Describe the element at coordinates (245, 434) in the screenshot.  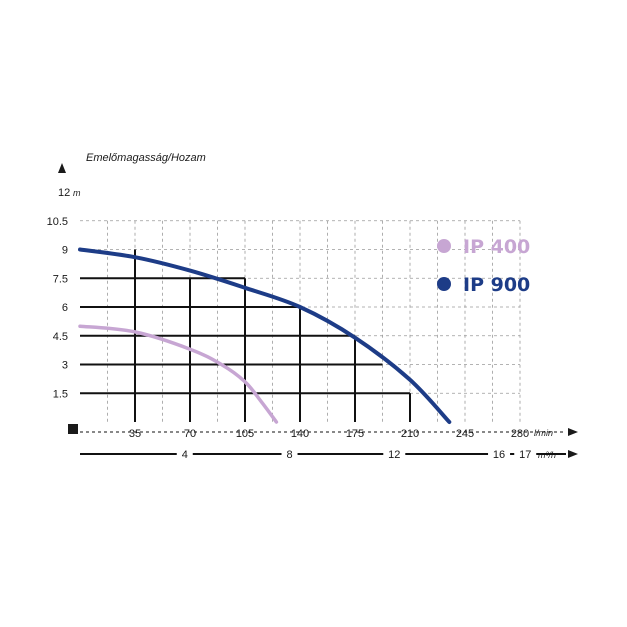
I see `x-tick-label: 105` at that location.